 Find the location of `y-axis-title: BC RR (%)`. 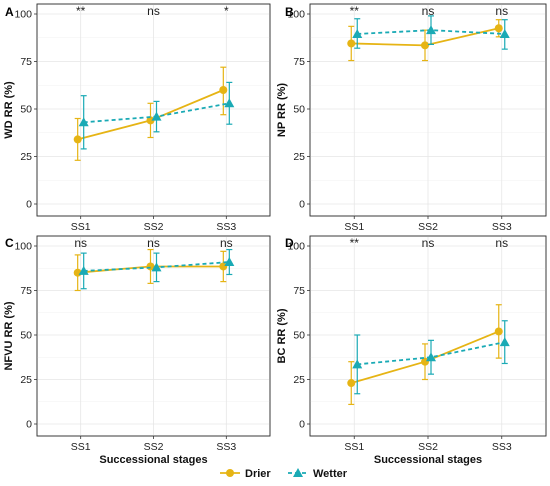

y-axis-title: BC RR (%) is located at coordinates (282, 335).